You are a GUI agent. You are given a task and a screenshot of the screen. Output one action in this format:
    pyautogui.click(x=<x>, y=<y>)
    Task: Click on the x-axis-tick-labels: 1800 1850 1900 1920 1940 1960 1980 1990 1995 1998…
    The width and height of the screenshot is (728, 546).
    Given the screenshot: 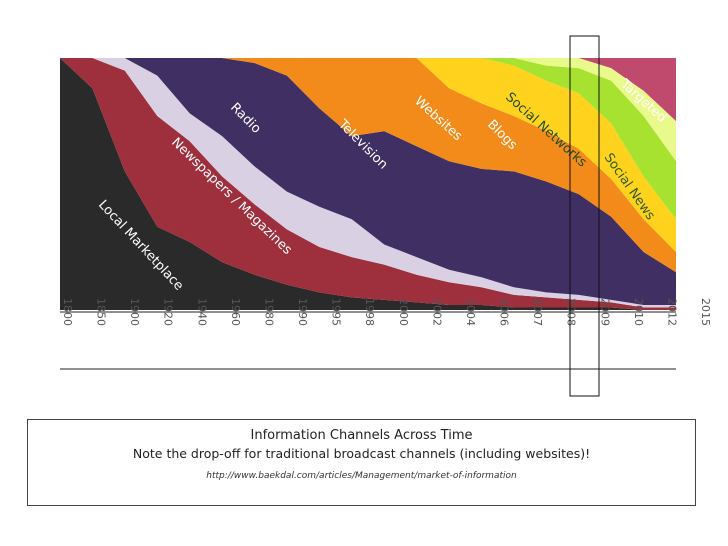 What is the action you would take?
    pyautogui.click(x=386, y=312)
    